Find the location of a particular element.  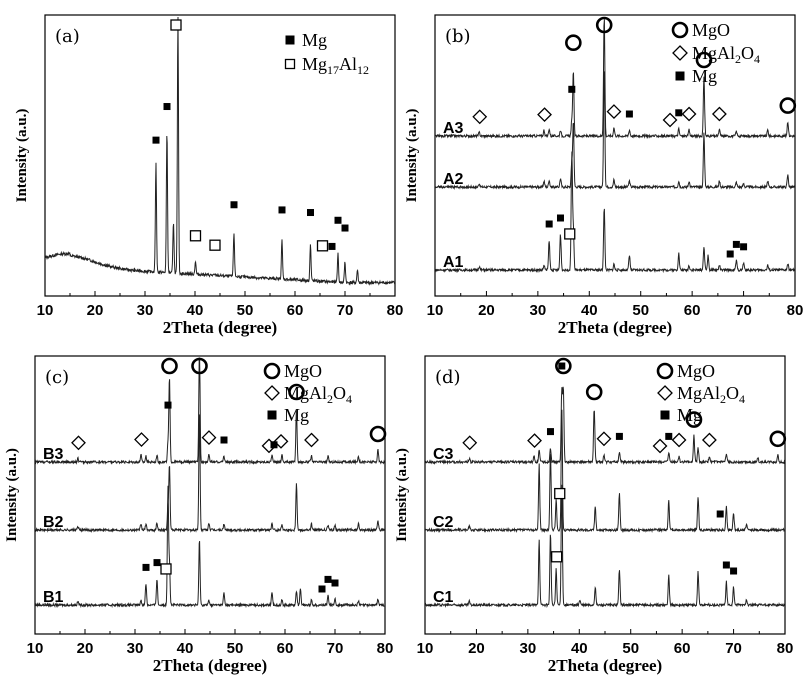

xrd-trace-C1 is located at coordinates (605, 546).